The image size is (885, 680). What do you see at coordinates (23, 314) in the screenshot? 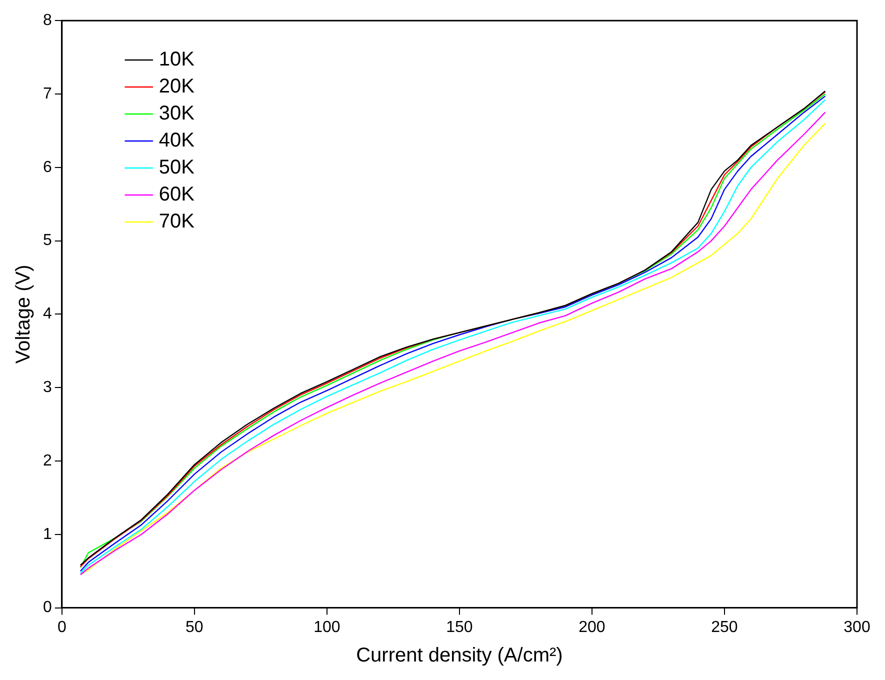
I see `y-axis-title: Voltage (V)` at bounding box center [23, 314].